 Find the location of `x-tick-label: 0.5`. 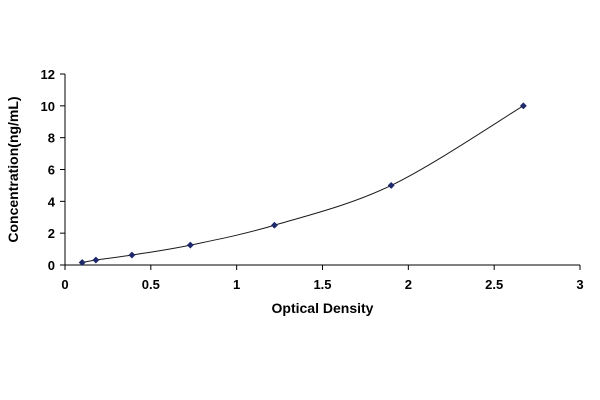

x-tick-label: 0.5 is located at coordinates (151, 284).